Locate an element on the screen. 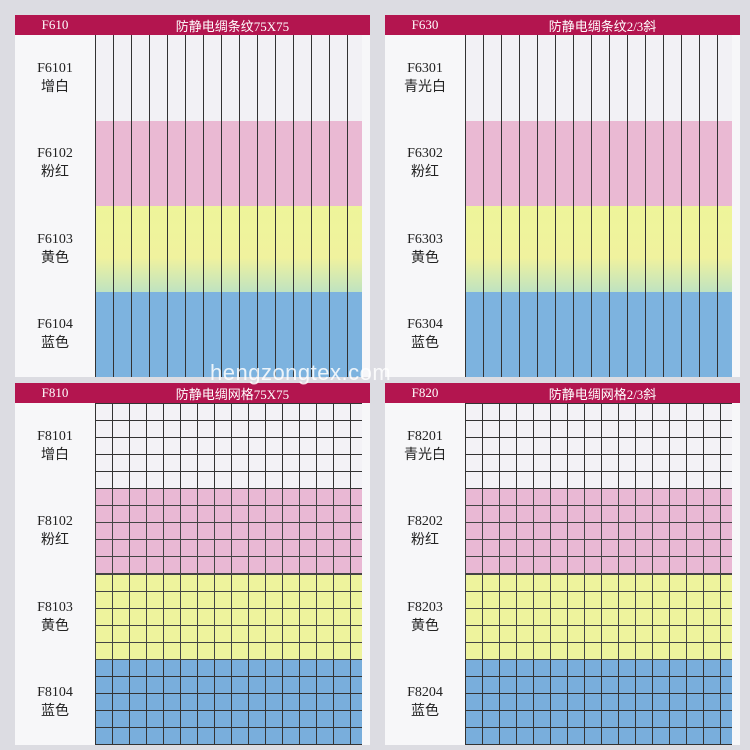 The width and height of the screenshot is (750, 750). item-code: F6304 is located at coordinates (425, 325).